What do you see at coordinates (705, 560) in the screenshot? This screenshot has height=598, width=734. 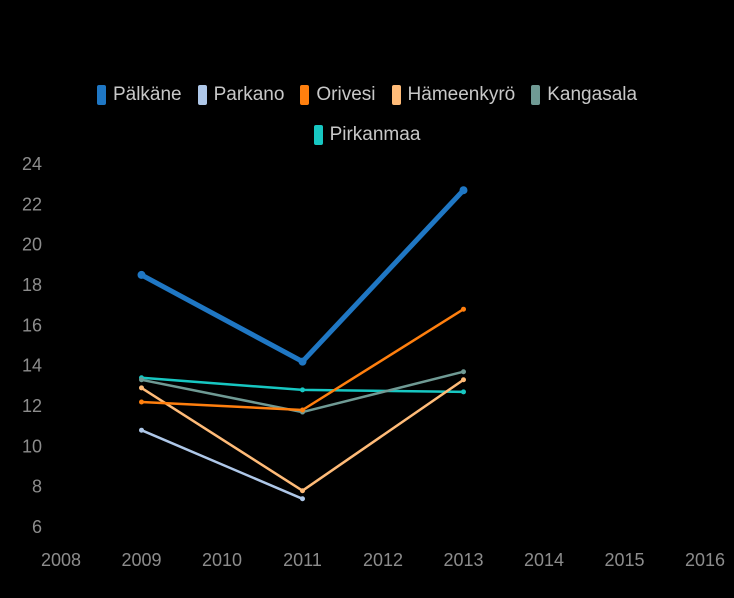 I see `x-tick-label-2016: 2016` at bounding box center [705, 560].